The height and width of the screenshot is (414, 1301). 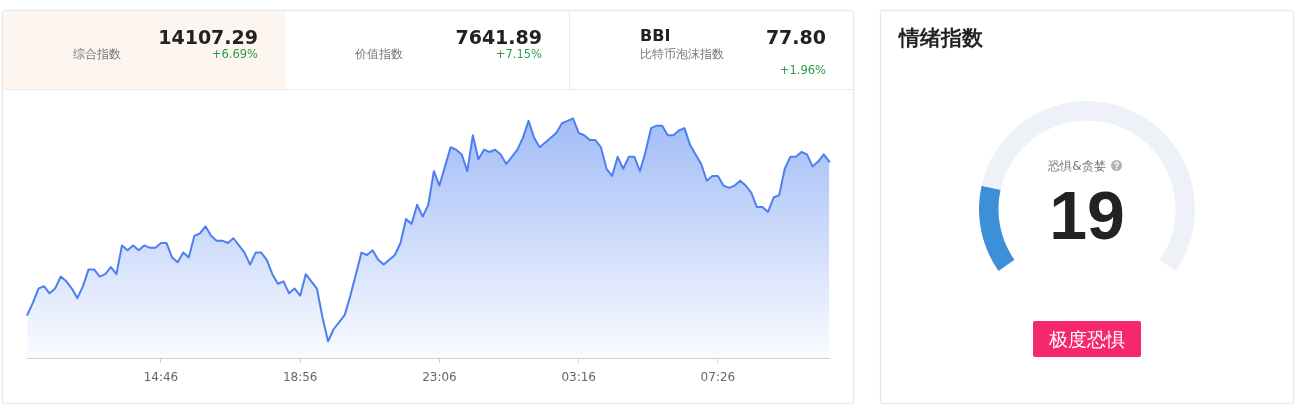 I want to click on text: 比特币泡沫指数, so click(x=682, y=54).